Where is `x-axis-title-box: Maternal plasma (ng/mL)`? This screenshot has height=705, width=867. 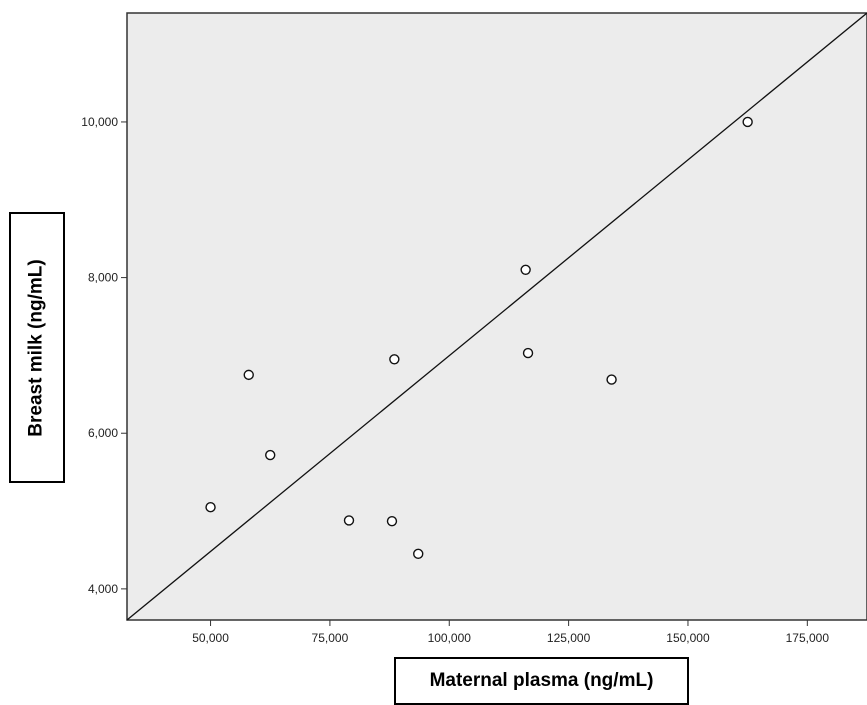
x-axis-title-box: Maternal plasma (ng/mL) is located at coordinates (541, 681).